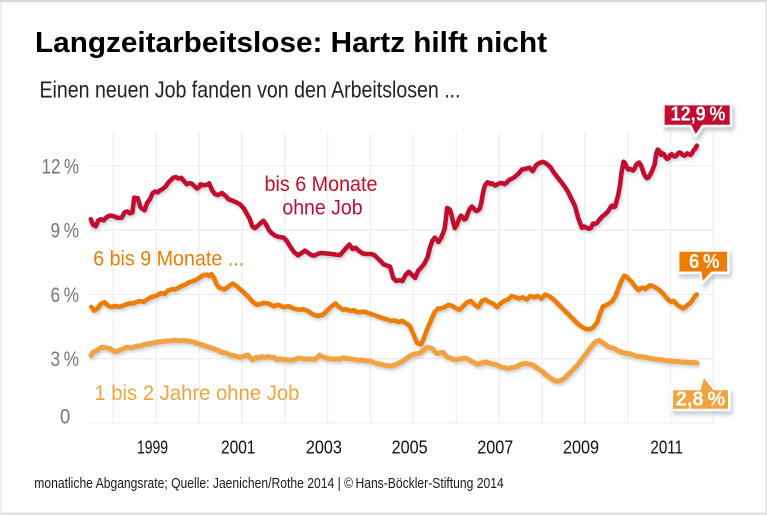 This screenshot has width=767, height=515. I want to click on svg-text: 2,8 %, so click(701, 400).